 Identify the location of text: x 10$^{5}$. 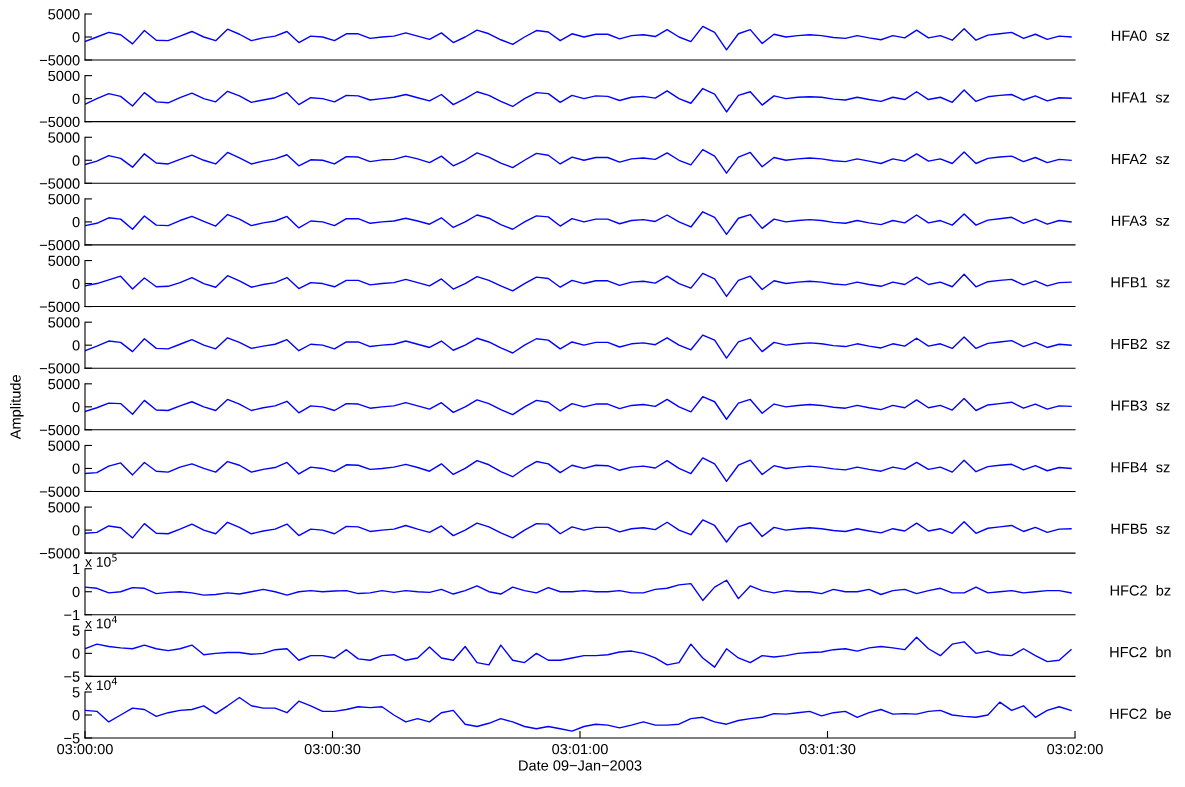
(101, 560).